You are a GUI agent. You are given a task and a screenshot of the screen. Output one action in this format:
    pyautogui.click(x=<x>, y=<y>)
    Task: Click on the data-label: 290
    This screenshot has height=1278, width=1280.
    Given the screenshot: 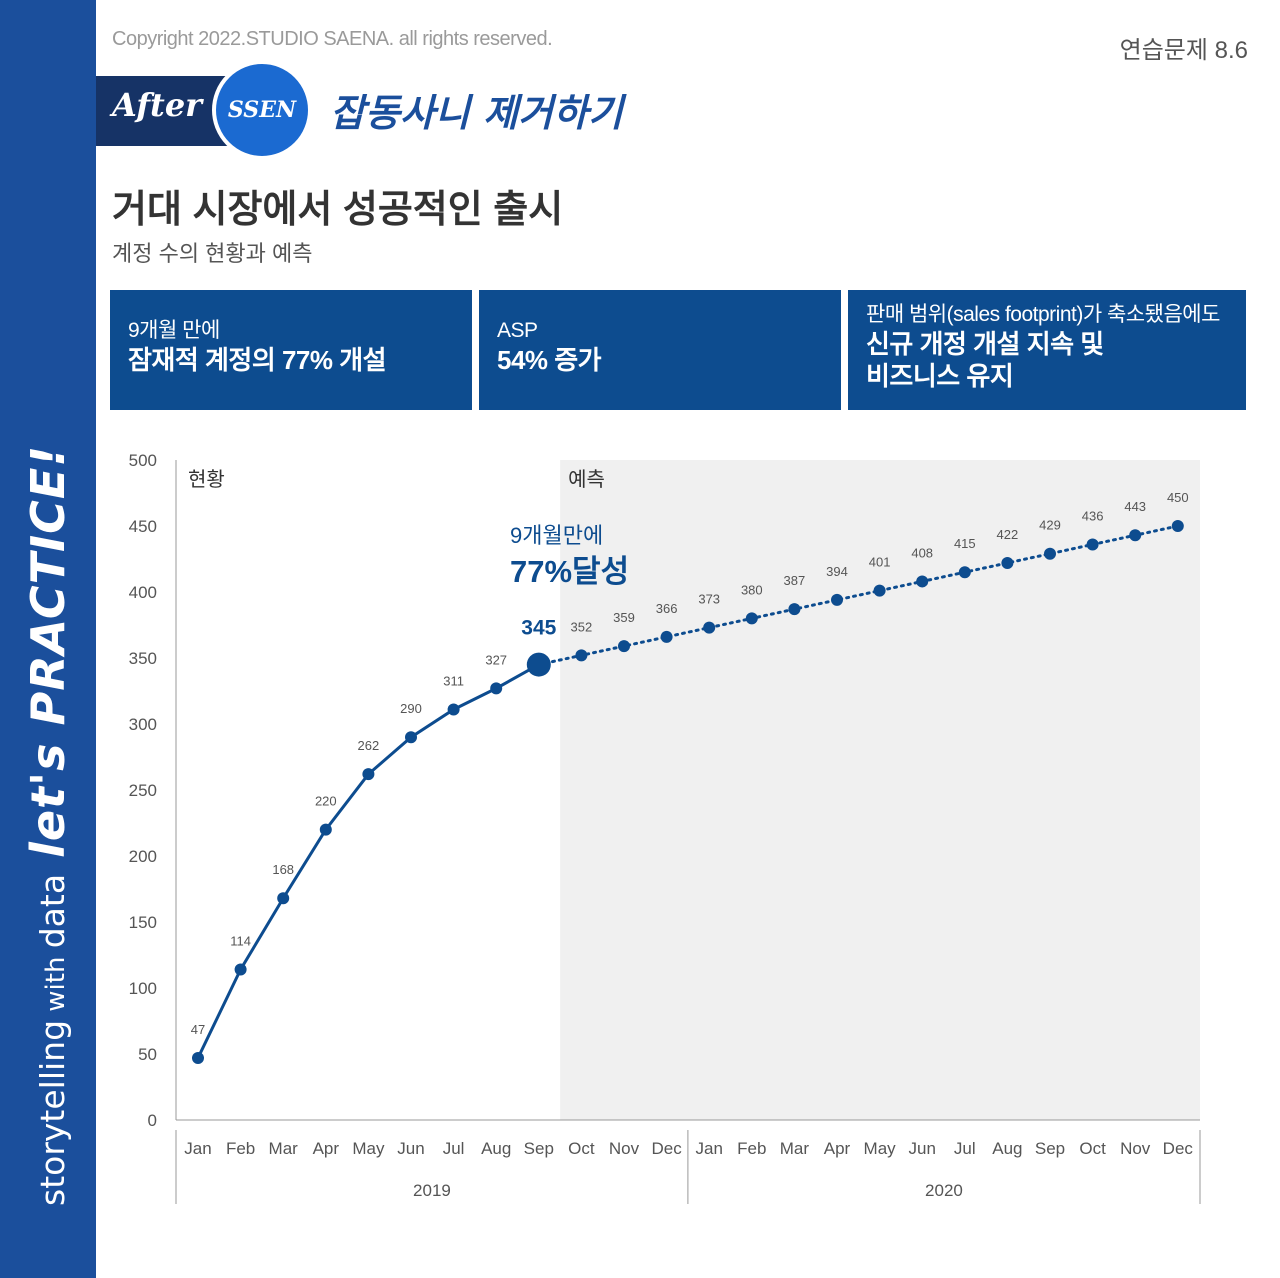 What is the action you would take?
    pyautogui.click(x=411, y=708)
    